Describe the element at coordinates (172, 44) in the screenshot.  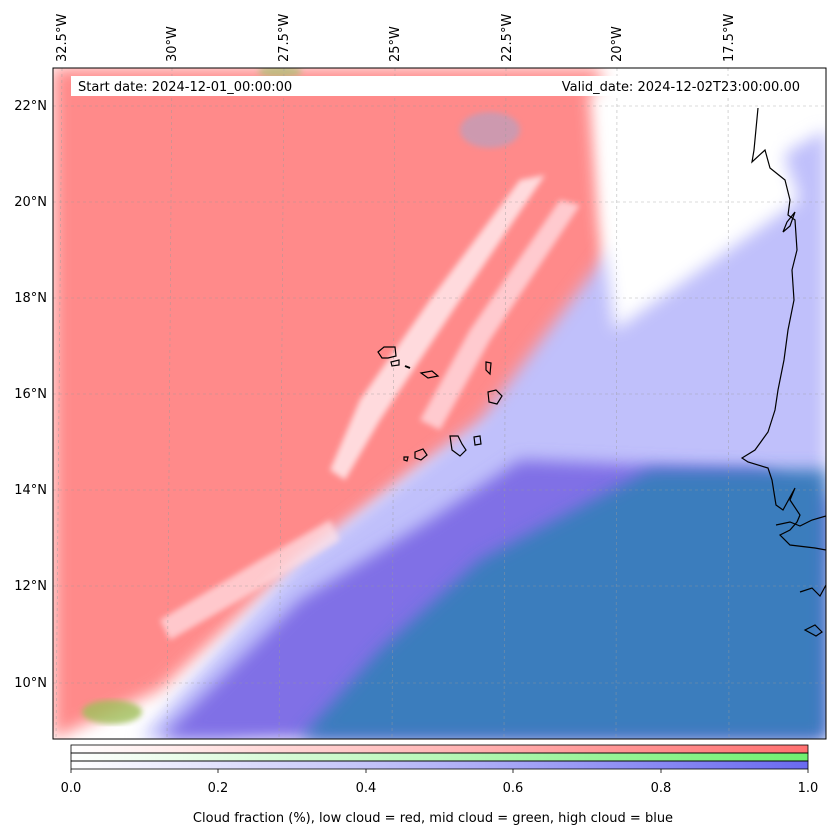
I see `lon-label-30w: 30°W` at that location.